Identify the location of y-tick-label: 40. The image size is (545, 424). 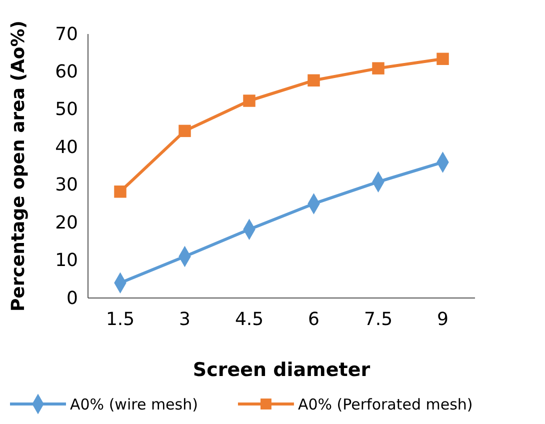
(66, 147).